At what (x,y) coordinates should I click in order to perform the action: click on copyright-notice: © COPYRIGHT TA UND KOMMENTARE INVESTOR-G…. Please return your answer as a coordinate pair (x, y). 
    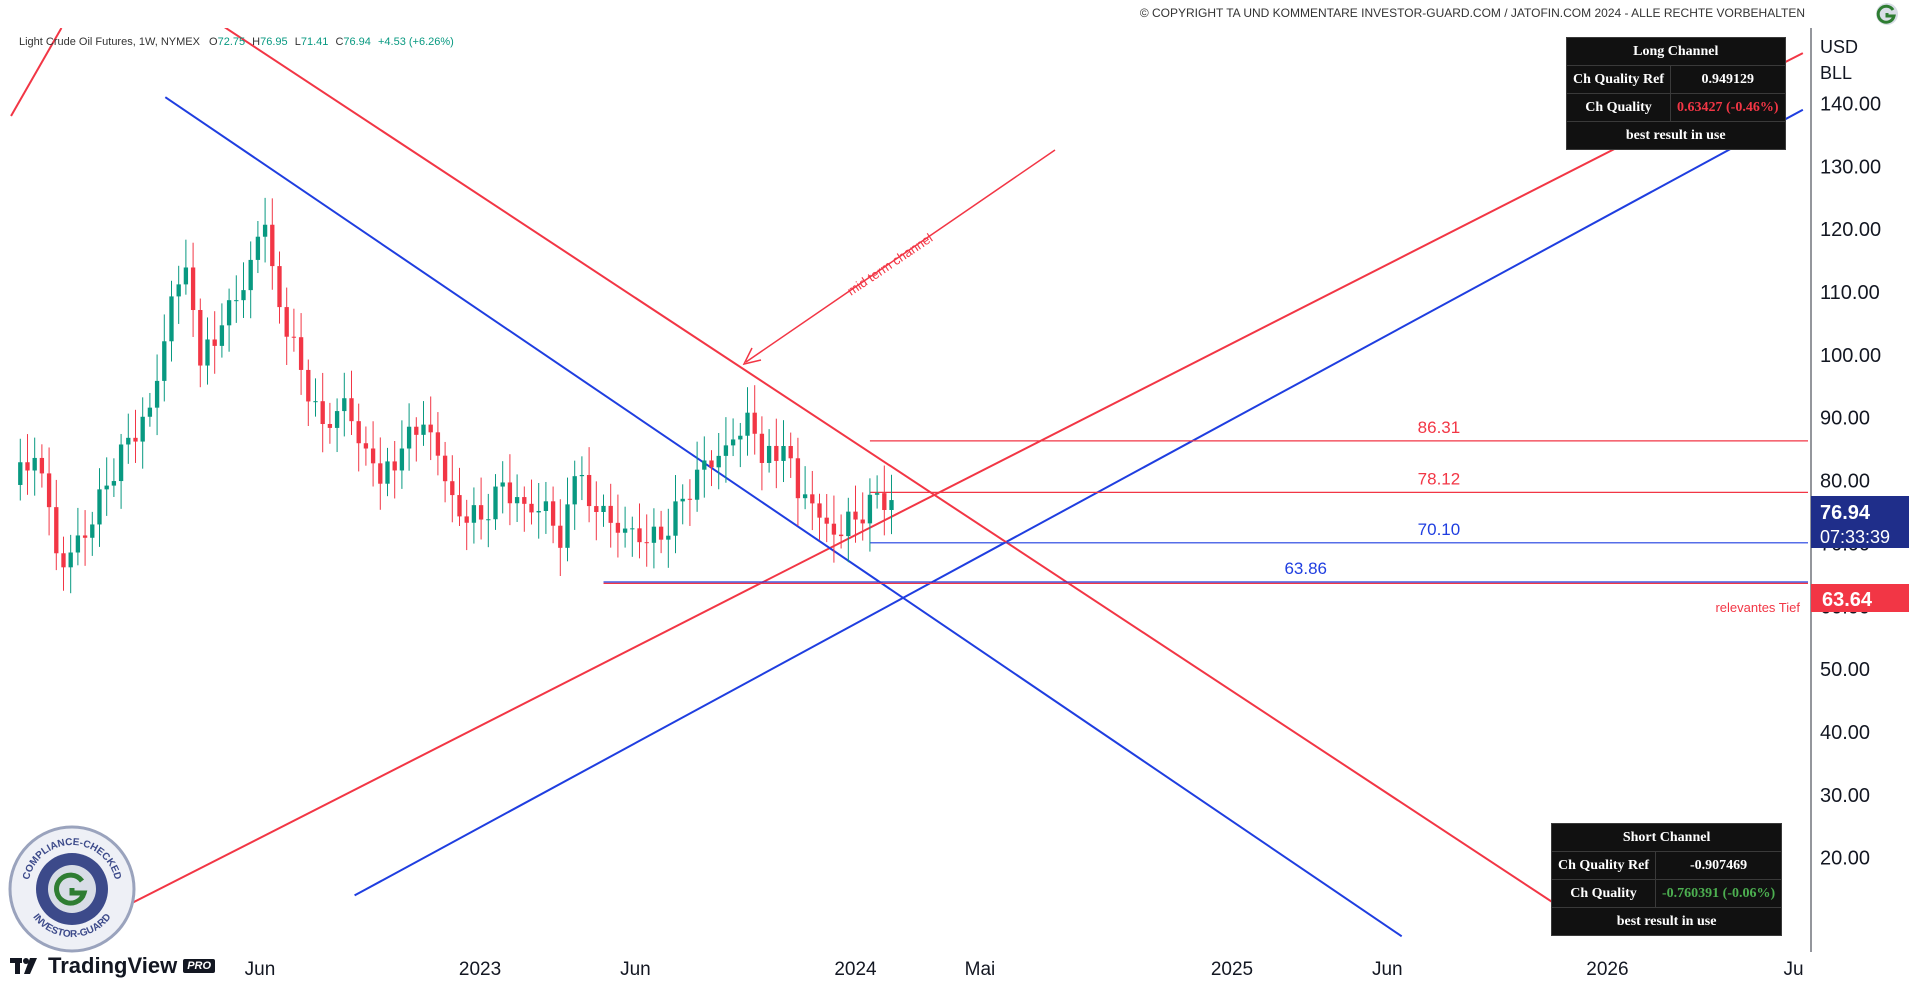
    Looking at the image, I should click on (1472, 13).